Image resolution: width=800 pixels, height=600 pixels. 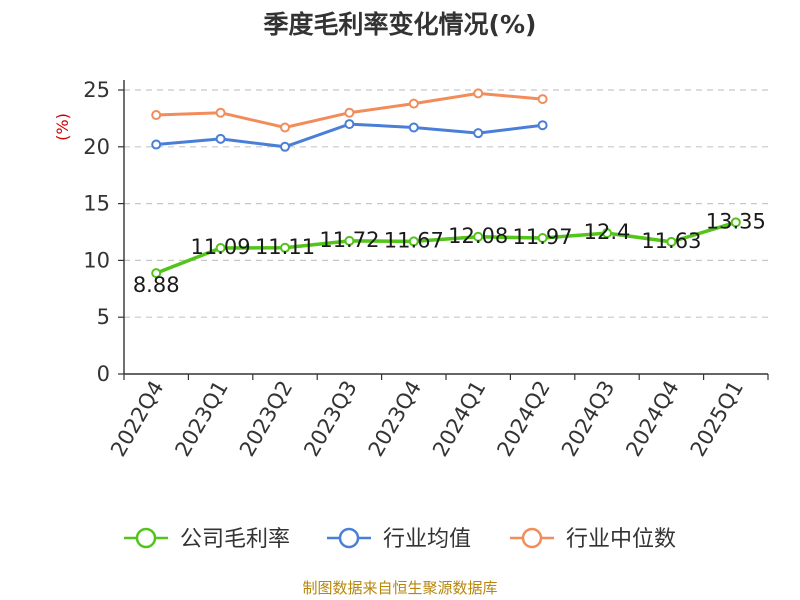 What do you see at coordinates (96, 90) in the screenshot?
I see `y-tick-label: 25` at bounding box center [96, 90].